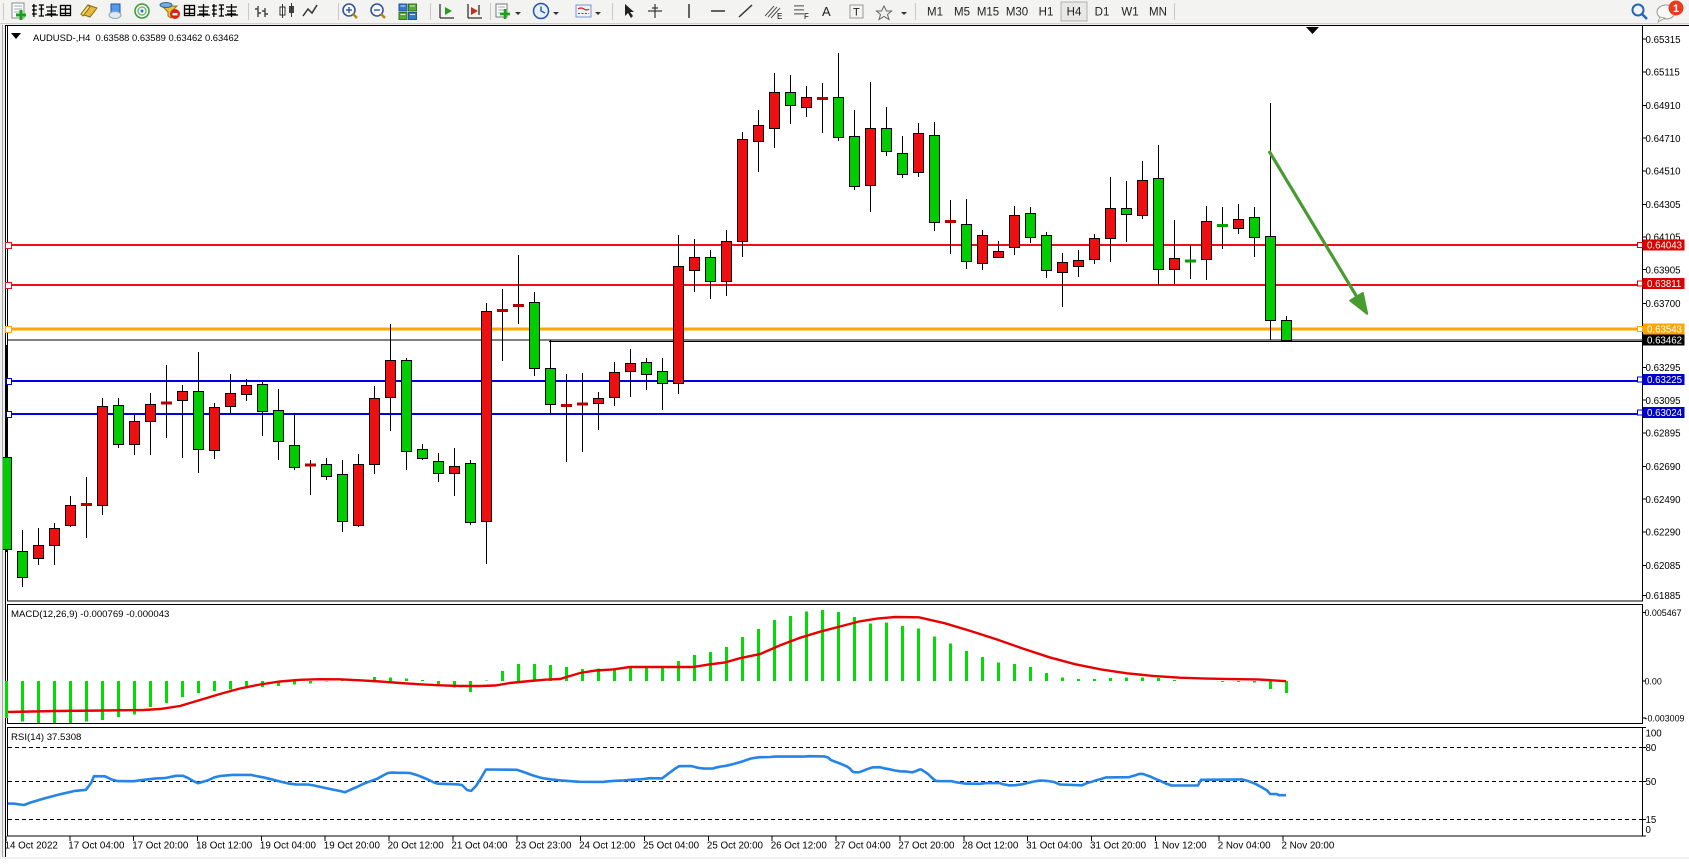 This screenshot has width=1689, height=864. I want to click on svg-text: 0, so click(1649, 830).